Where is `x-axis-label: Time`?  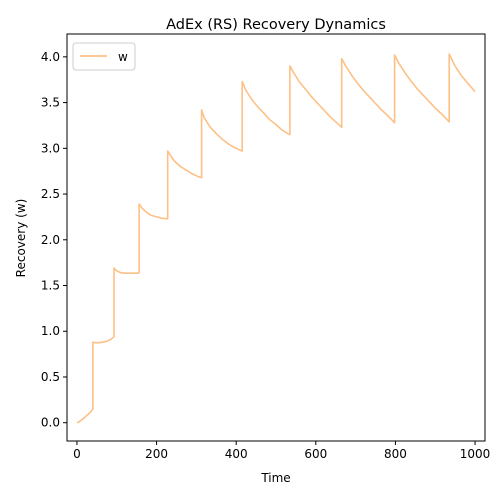 x-axis-label: Time is located at coordinates (275, 478).